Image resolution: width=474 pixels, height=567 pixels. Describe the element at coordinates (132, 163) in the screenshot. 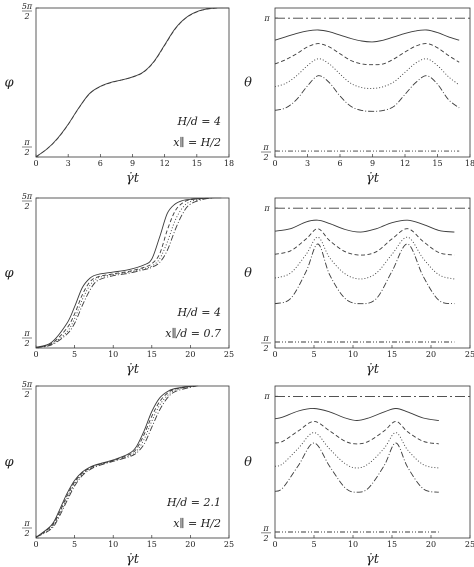

I see `x-tick-label: 9` at that location.